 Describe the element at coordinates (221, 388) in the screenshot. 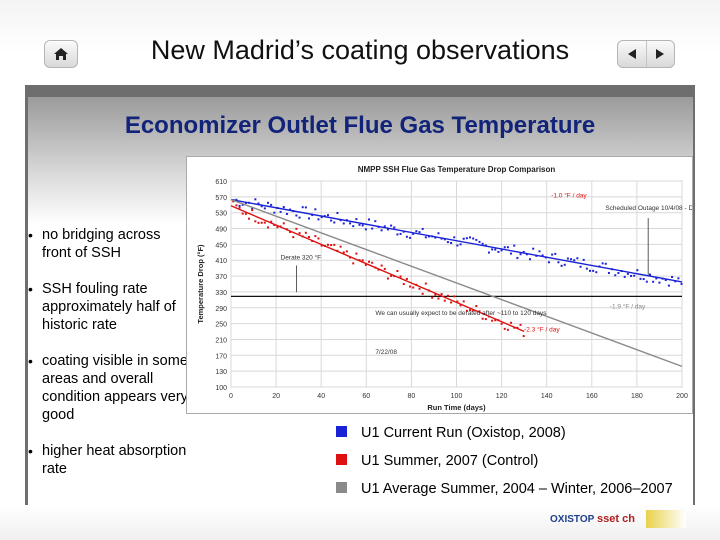

I see `y-tick-label: 100` at that location.